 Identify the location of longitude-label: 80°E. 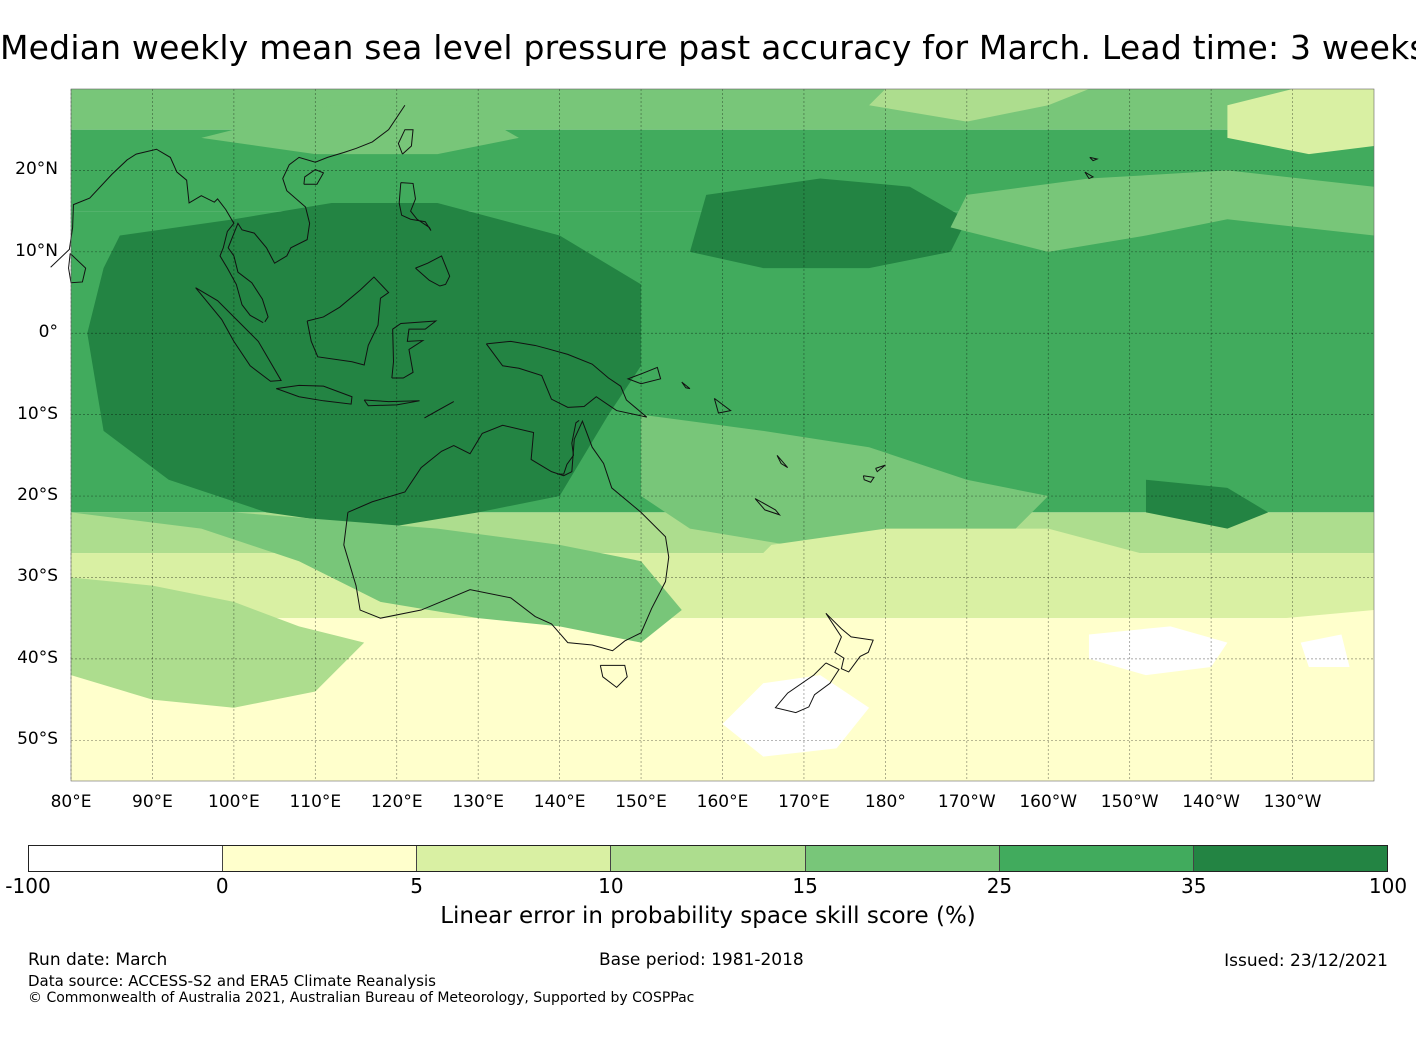
(71, 802).